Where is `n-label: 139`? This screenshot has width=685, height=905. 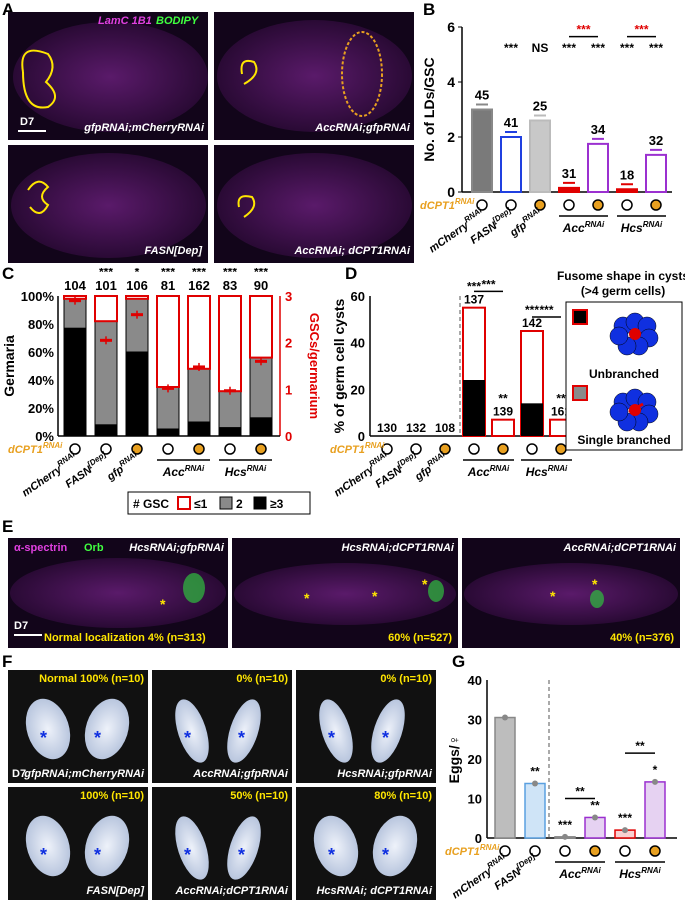 n-label: 139 is located at coordinates (503, 412).